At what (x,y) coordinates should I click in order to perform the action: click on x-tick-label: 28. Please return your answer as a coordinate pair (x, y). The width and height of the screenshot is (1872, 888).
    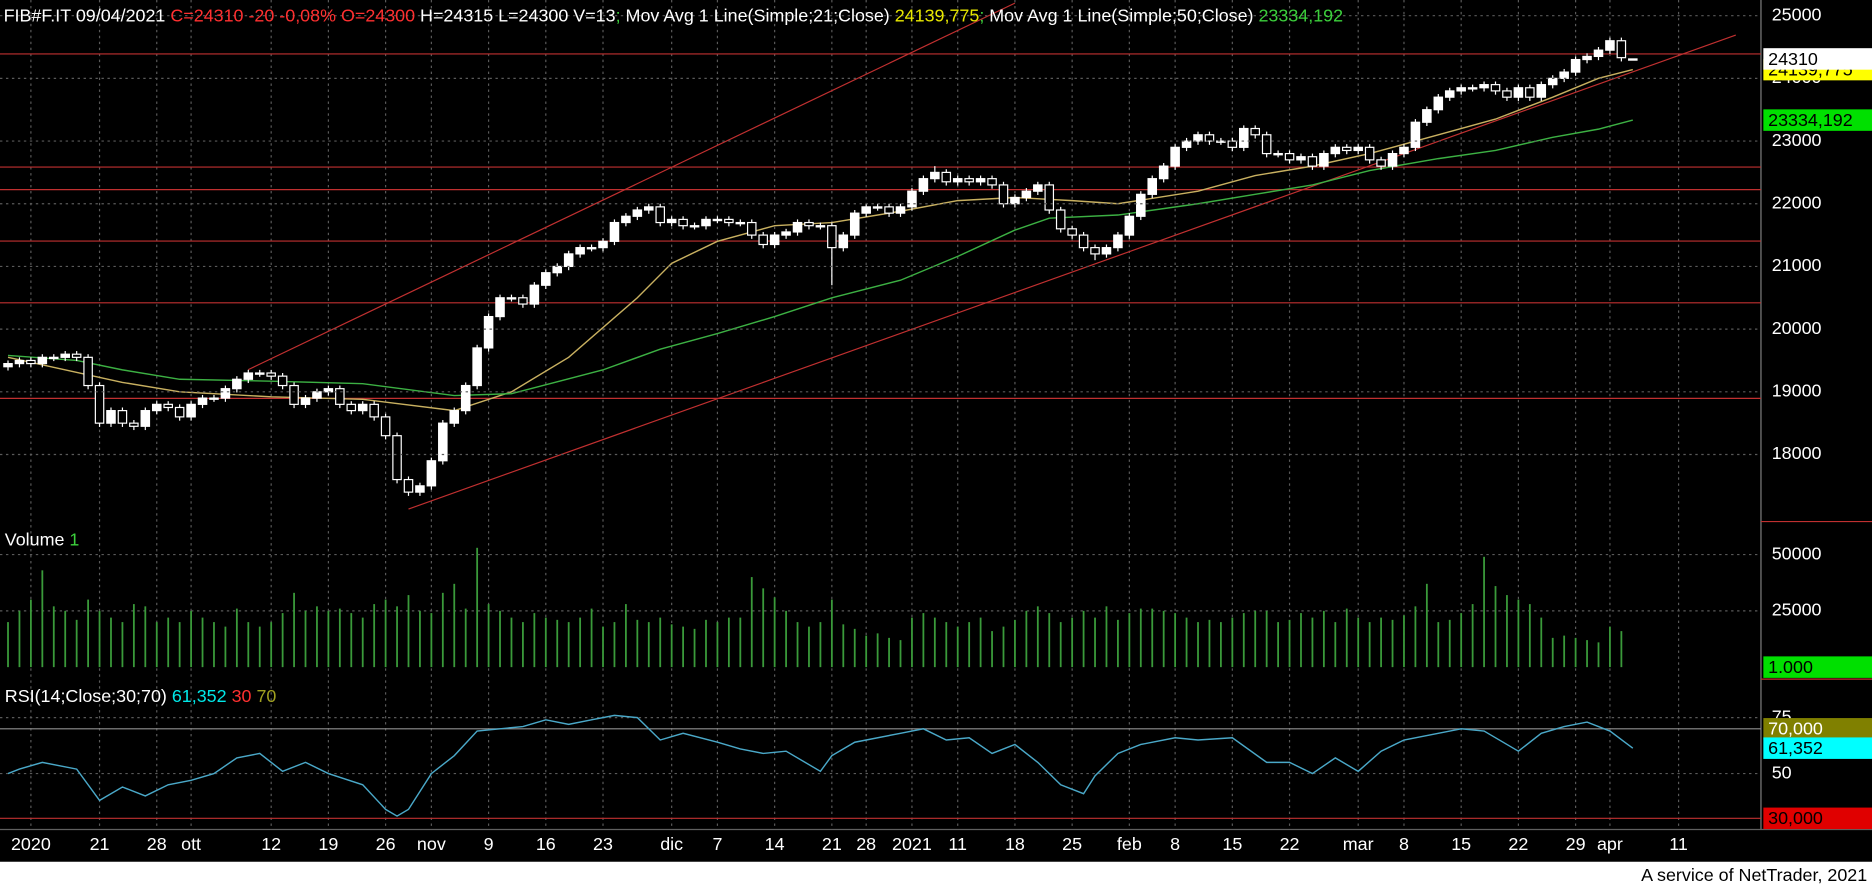
    Looking at the image, I should click on (157, 844).